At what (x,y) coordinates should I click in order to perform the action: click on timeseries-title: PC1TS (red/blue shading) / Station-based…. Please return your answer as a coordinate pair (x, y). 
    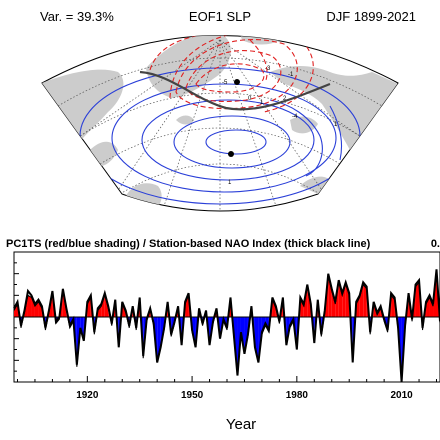
    Looking at the image, I should click on (188, 244).